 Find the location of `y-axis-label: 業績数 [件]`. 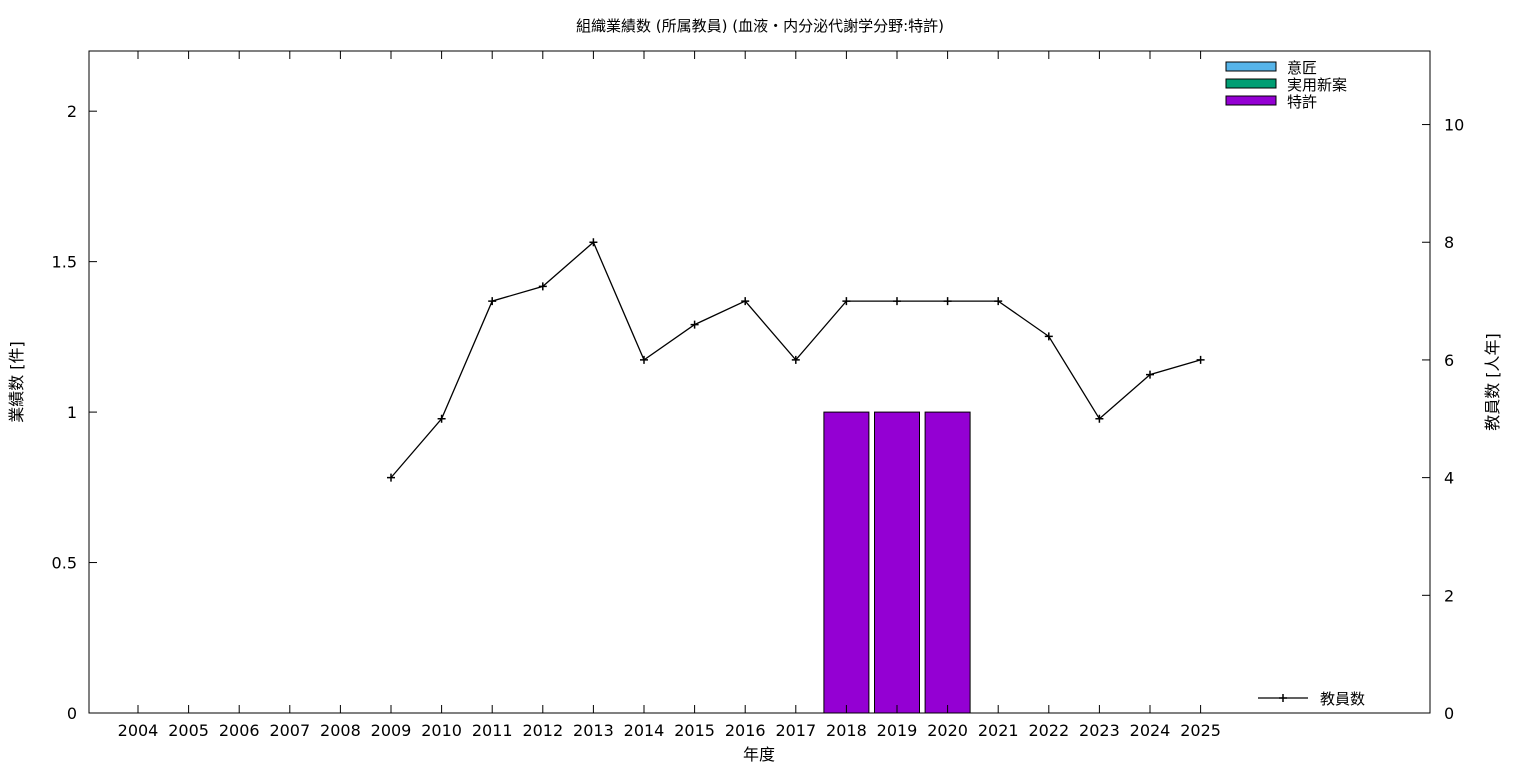

y-axis-label: 業績数 [件] is located at coordinates (16, 382).